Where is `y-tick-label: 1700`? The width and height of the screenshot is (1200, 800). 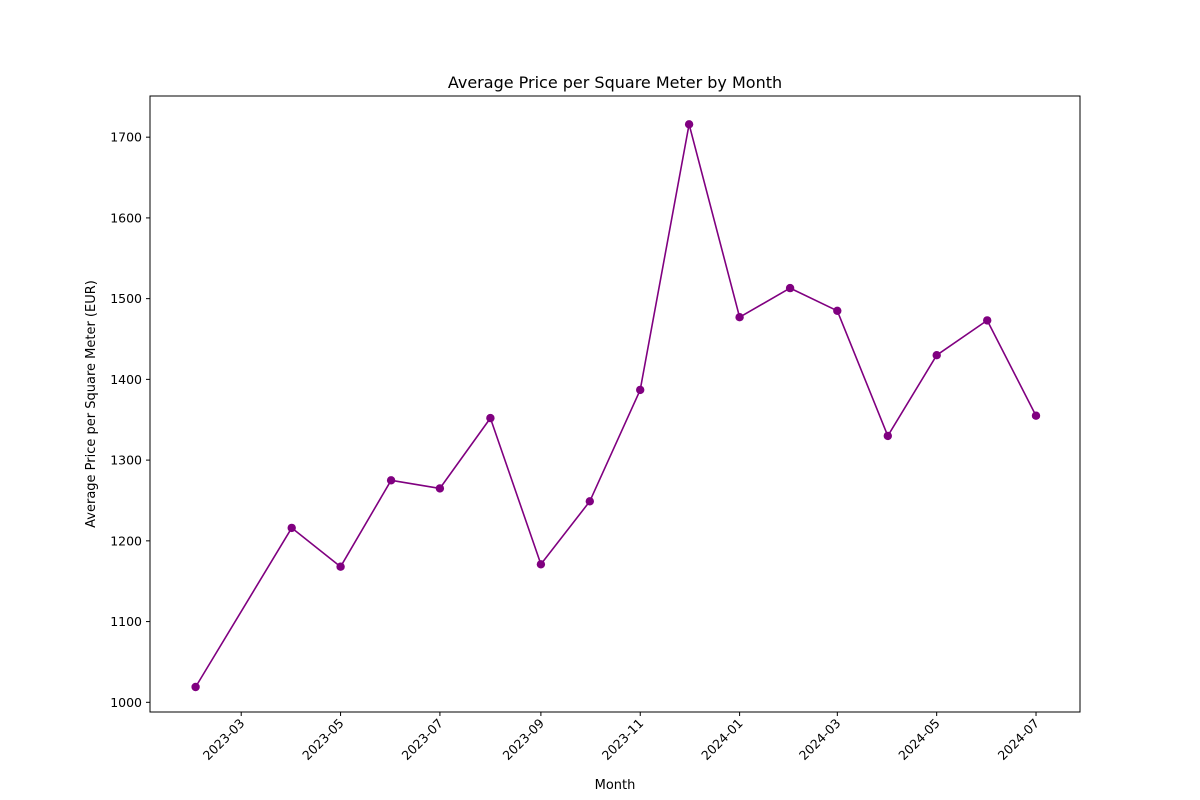 y-tick-label: 1700 is located at coordinates (126, 137).